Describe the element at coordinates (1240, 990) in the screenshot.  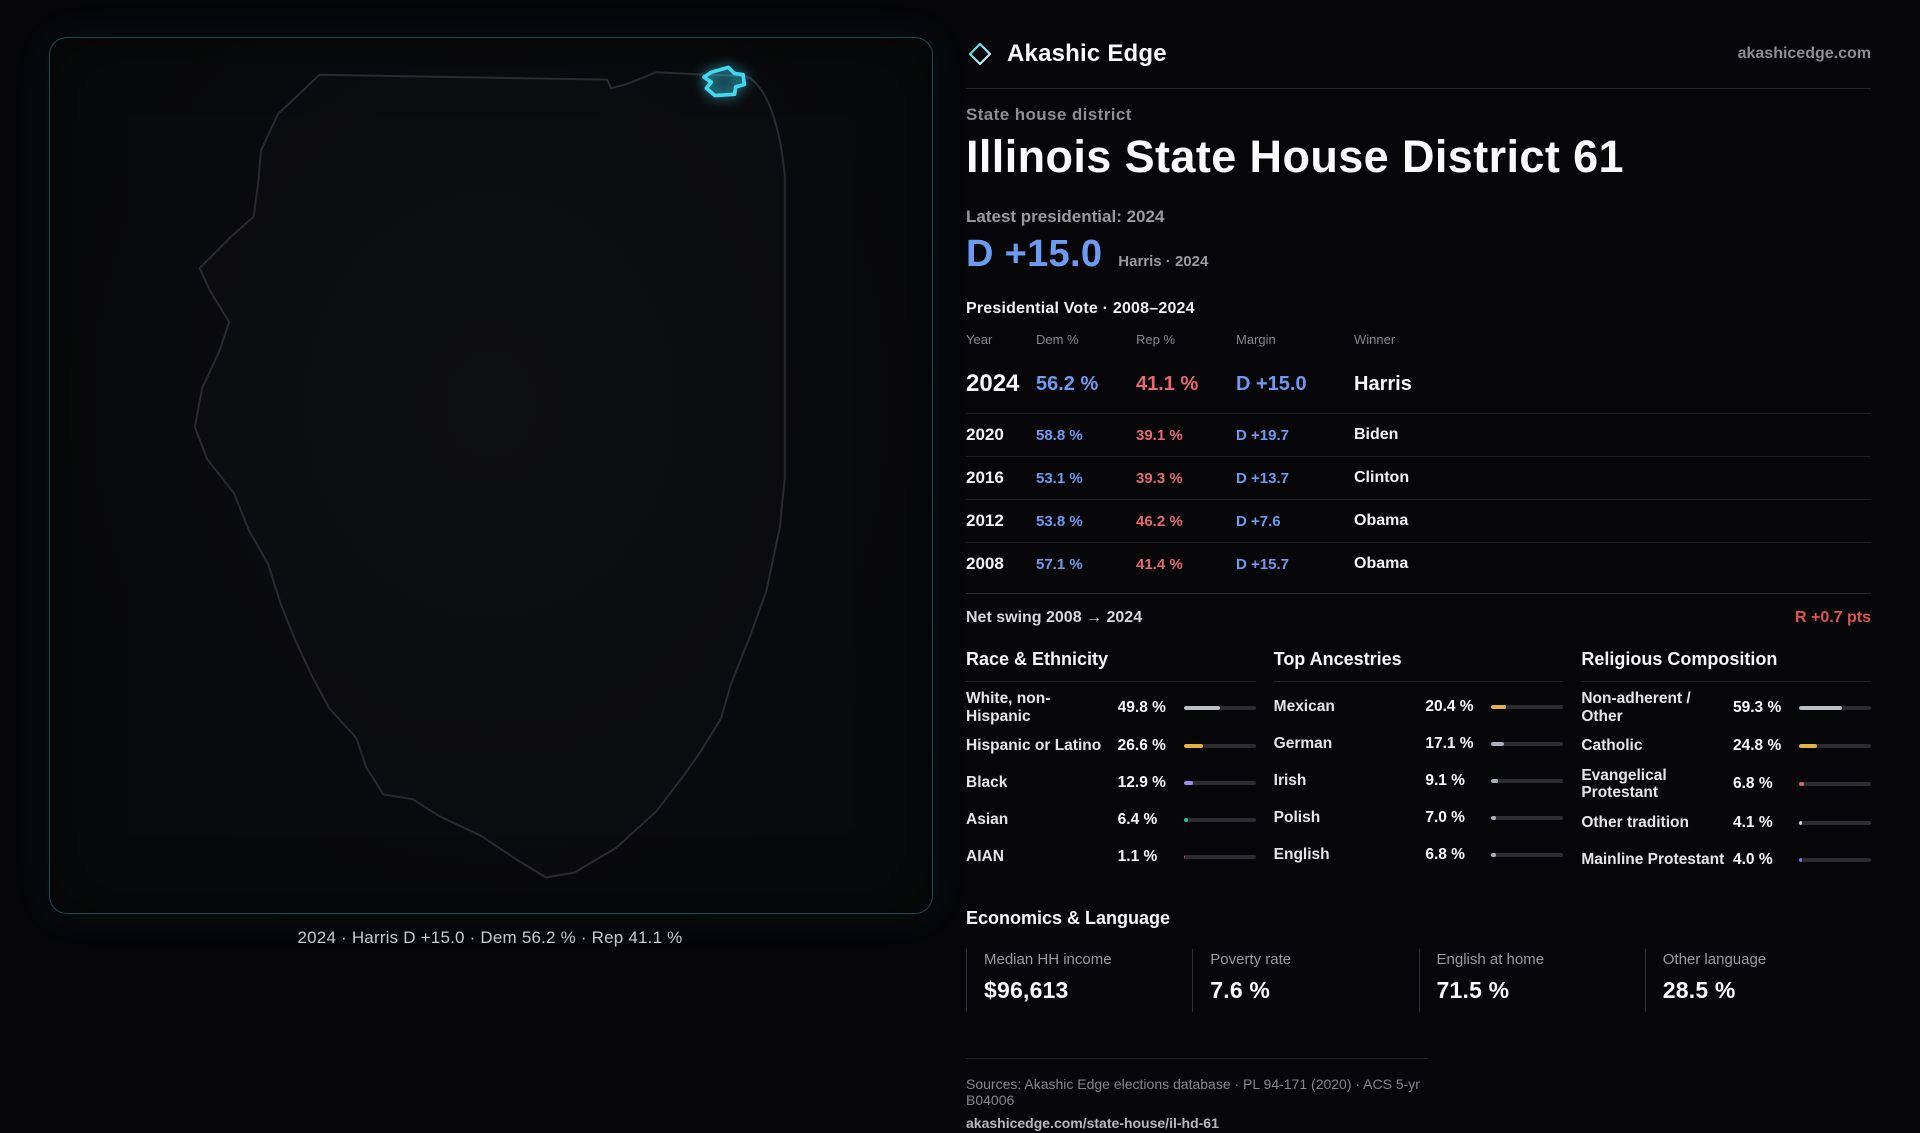
I see `stat-value: 7.6 %` at that location.